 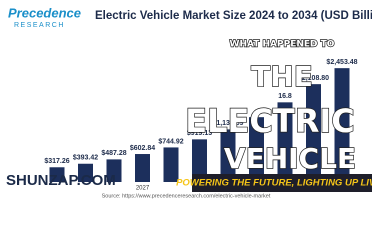 I want to click on value-label: 16.8, so click(x=285, y=96).